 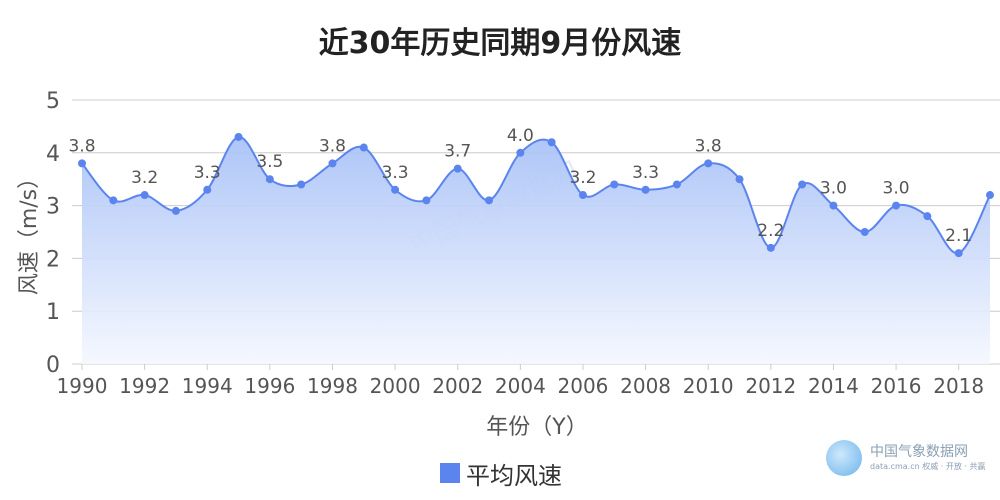 What do you see at coordinates (53, 365) in the screenshot?
I see `y-tick-label: 0` at bounding box center [53, 365].